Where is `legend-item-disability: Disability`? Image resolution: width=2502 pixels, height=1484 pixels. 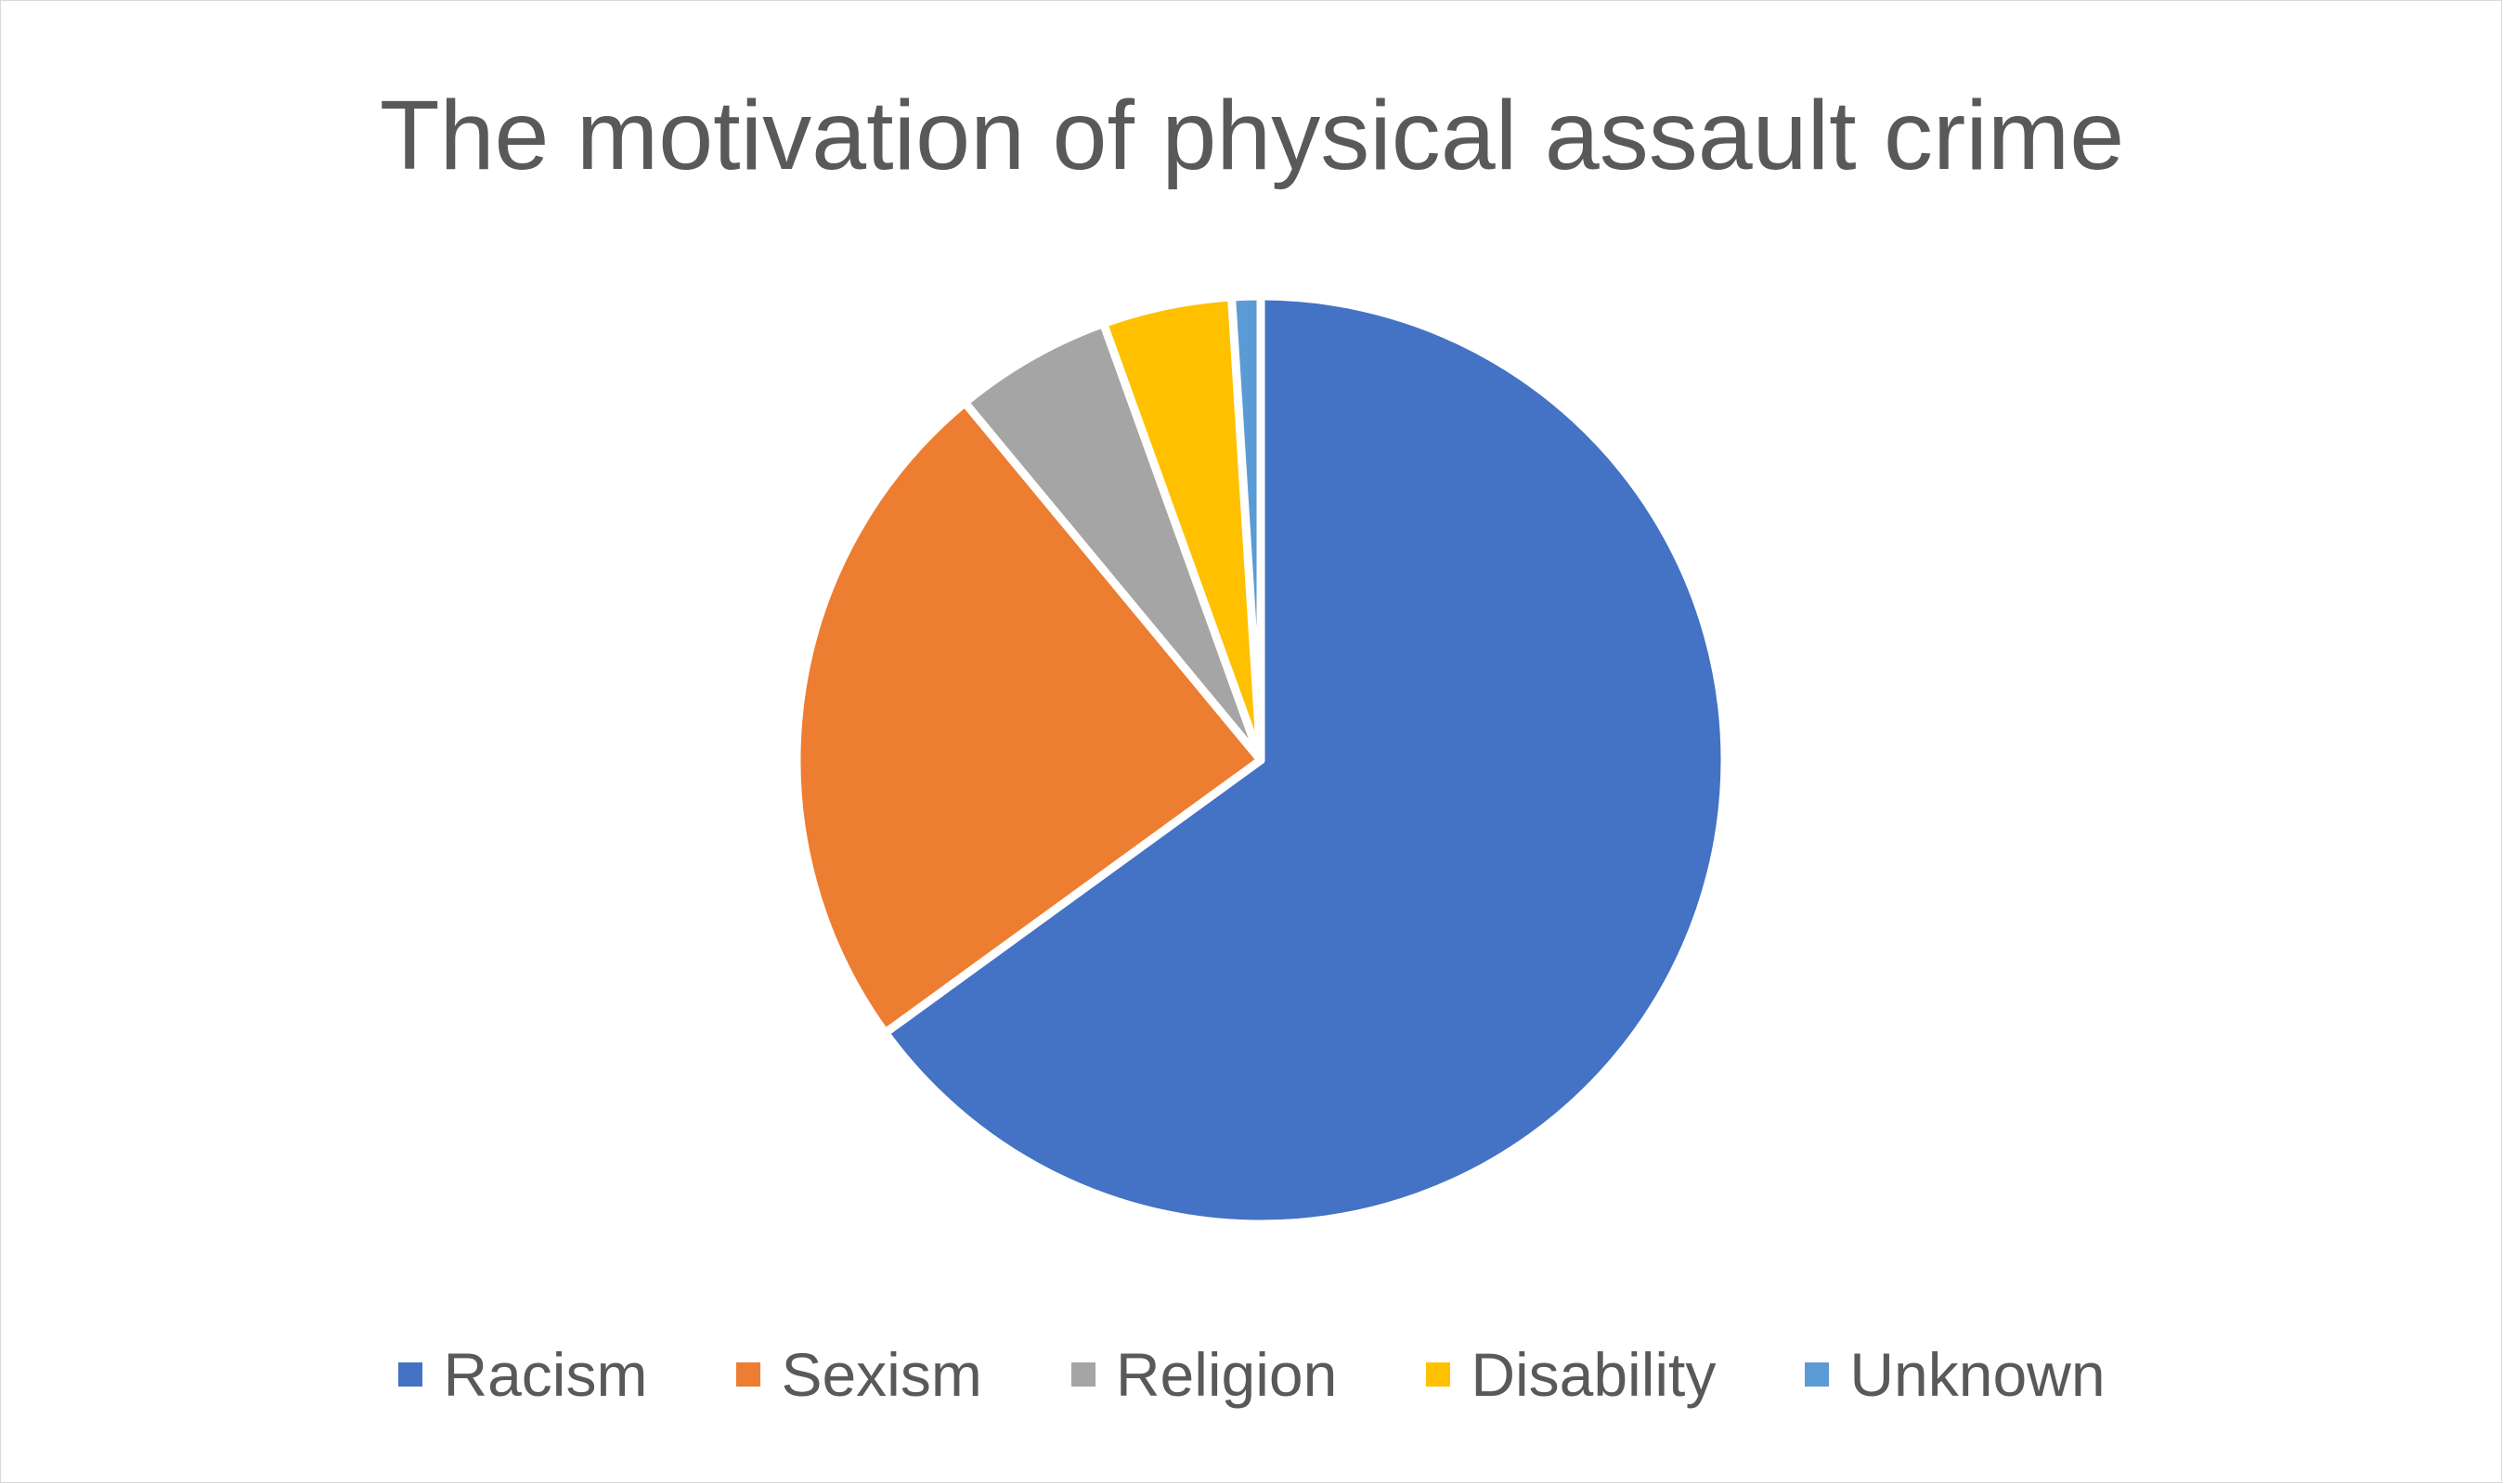 legend-item-disability: Disability is located at coordinates (1571, 1375).